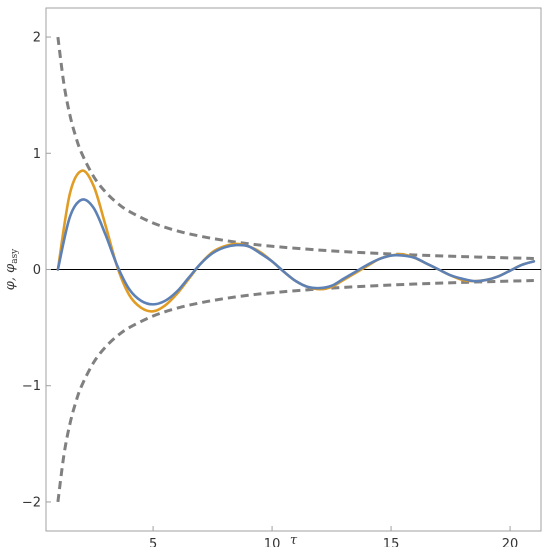  What do you see at coordinates (510, 542) in the screenshot?
I see `x-tick-label: 20` at bounding box center [510, 542].